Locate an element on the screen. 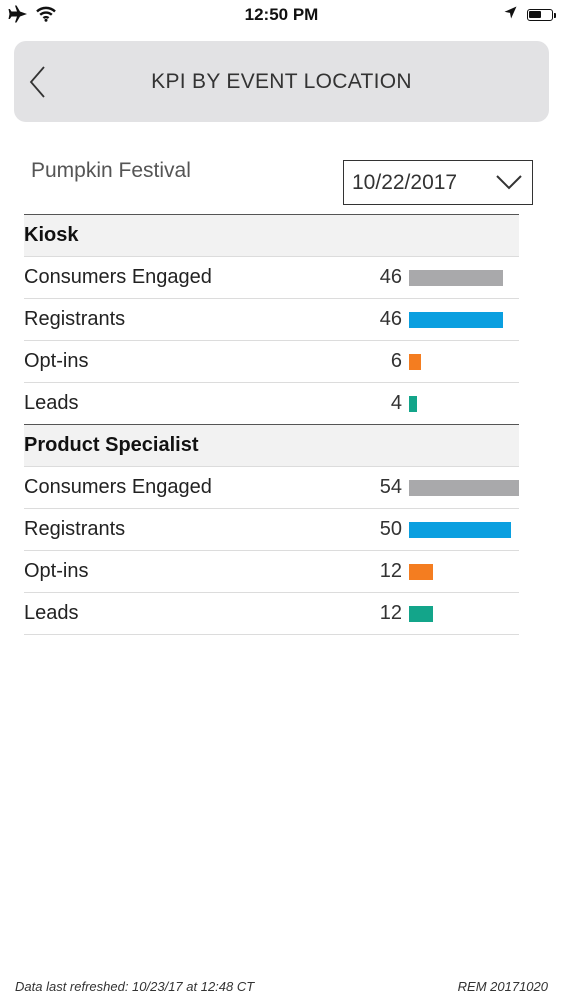  nav-header: KPI BY EVENT LOCATION is located at coordinates (281, 81).